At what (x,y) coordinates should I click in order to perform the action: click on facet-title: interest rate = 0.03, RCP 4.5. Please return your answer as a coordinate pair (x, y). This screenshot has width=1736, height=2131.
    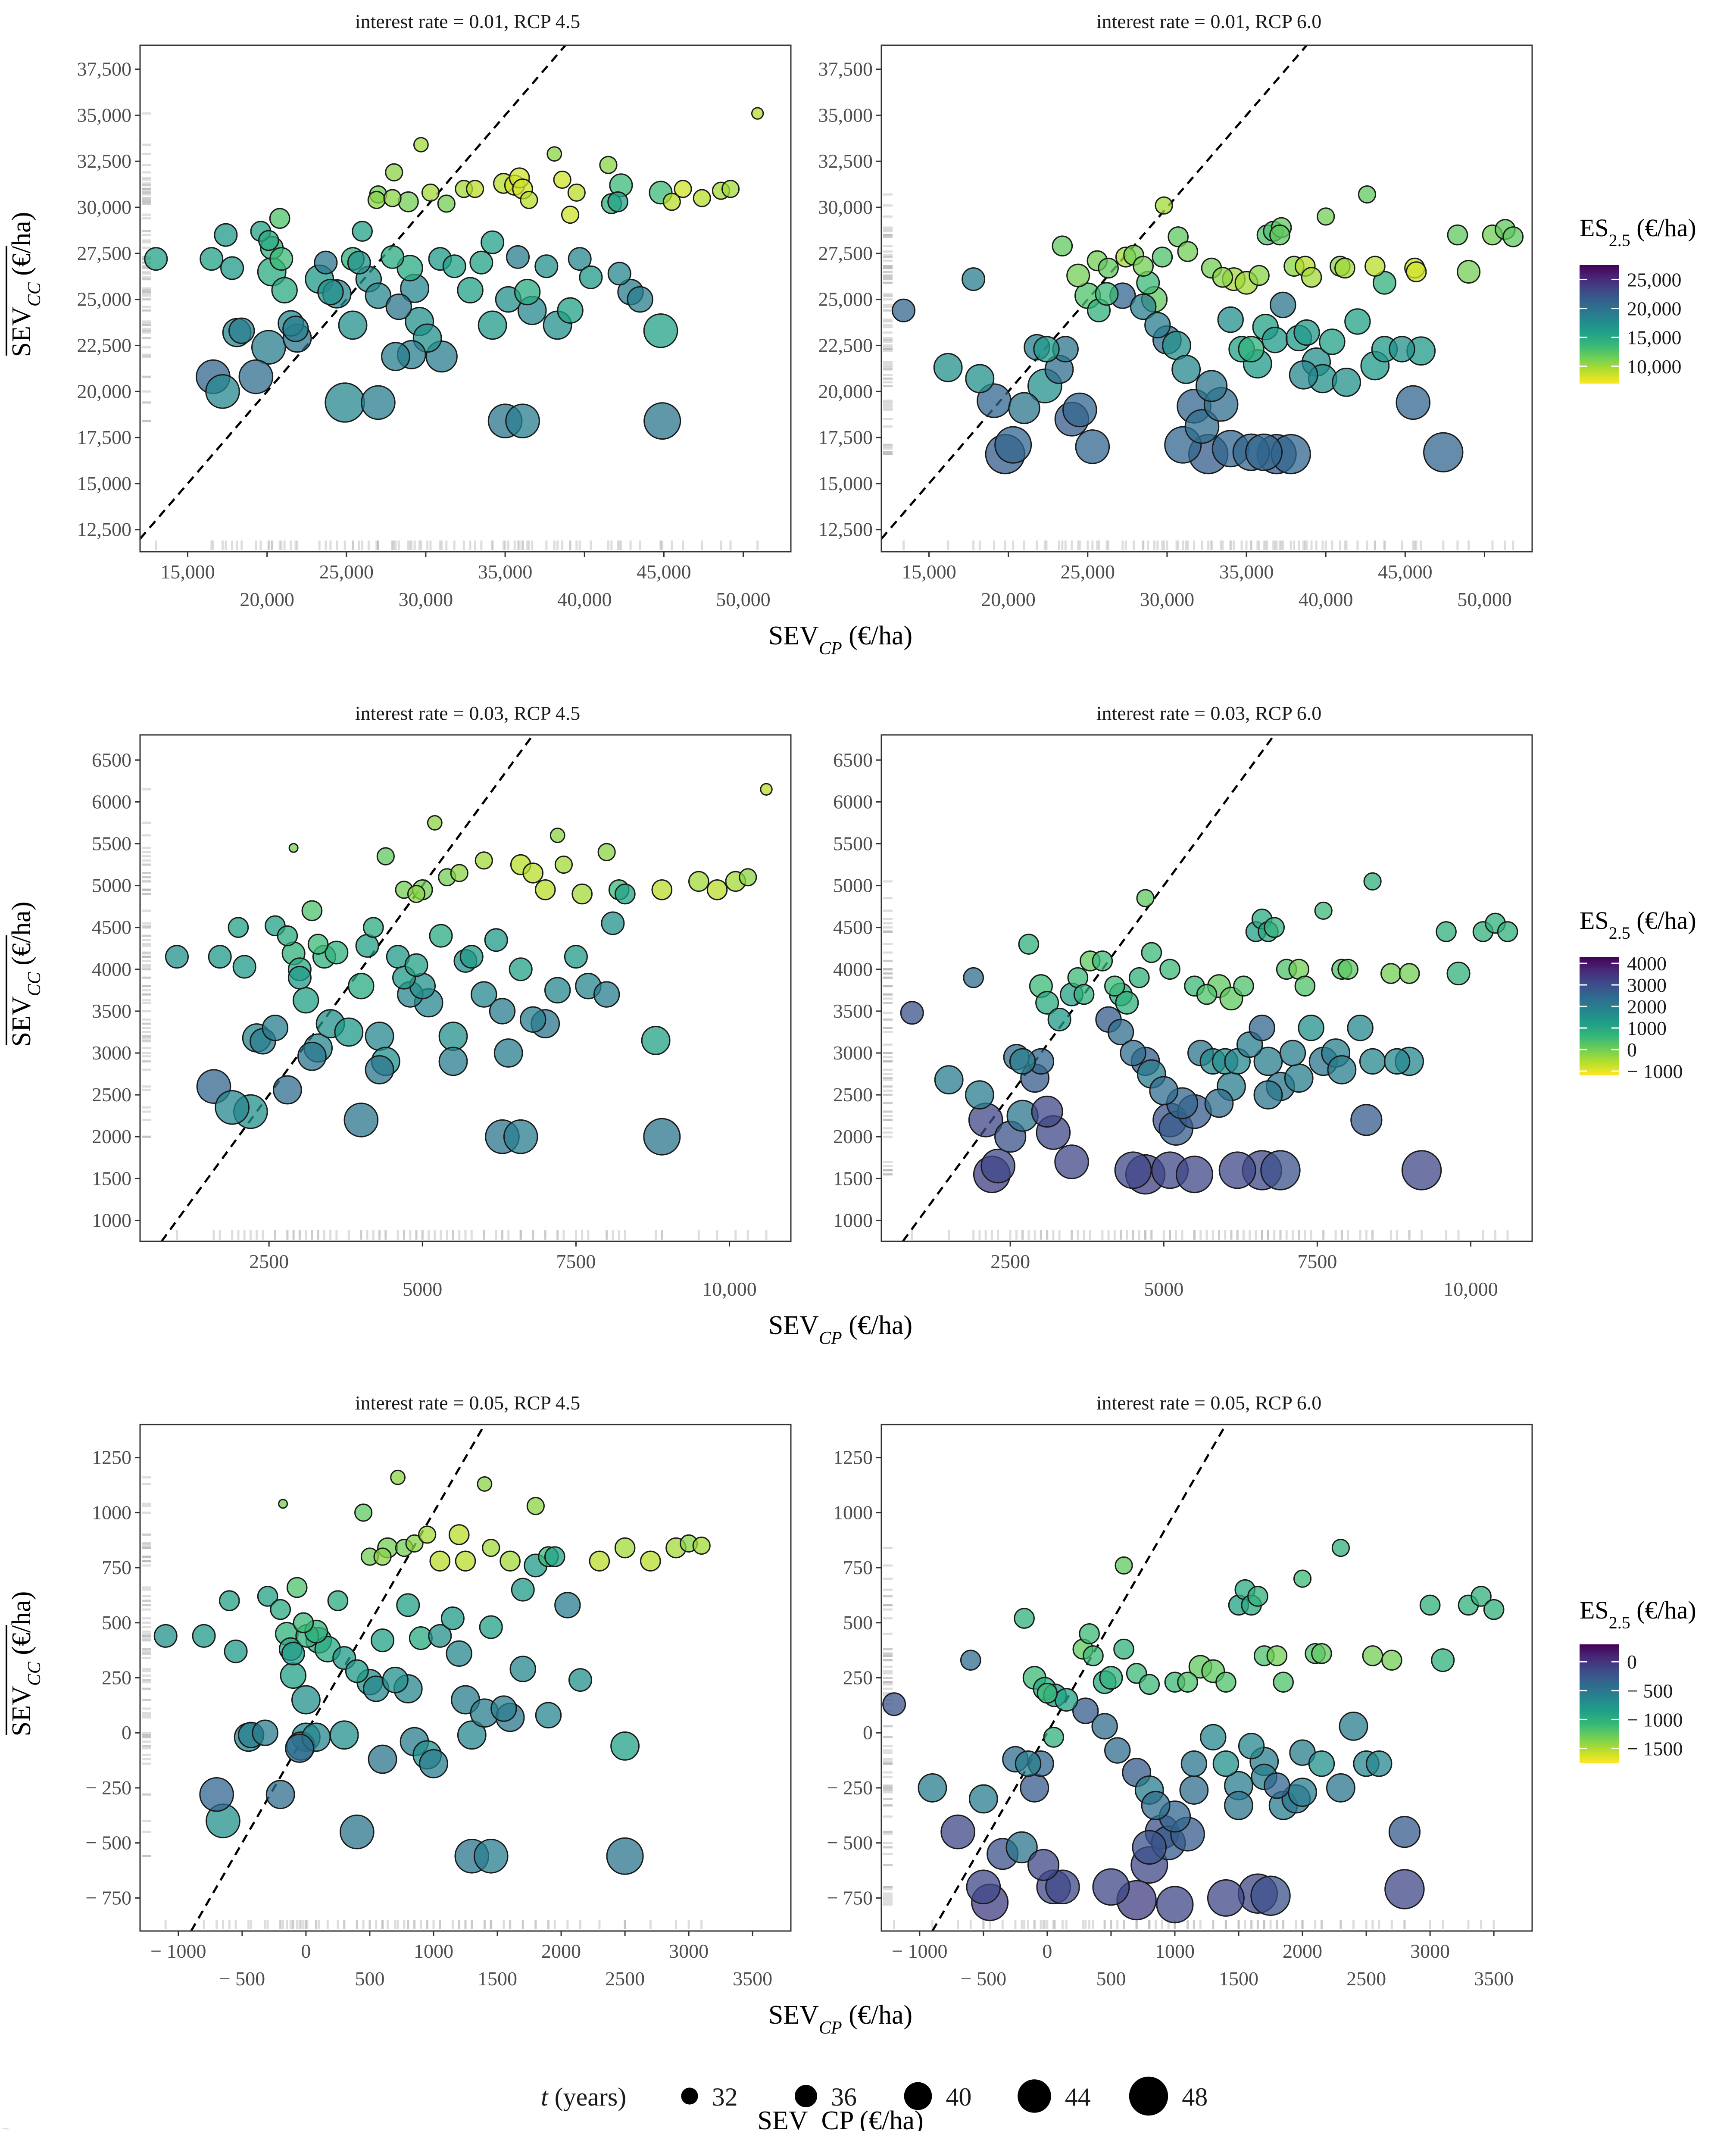
    Looking at the image, I should click on (468, 713).